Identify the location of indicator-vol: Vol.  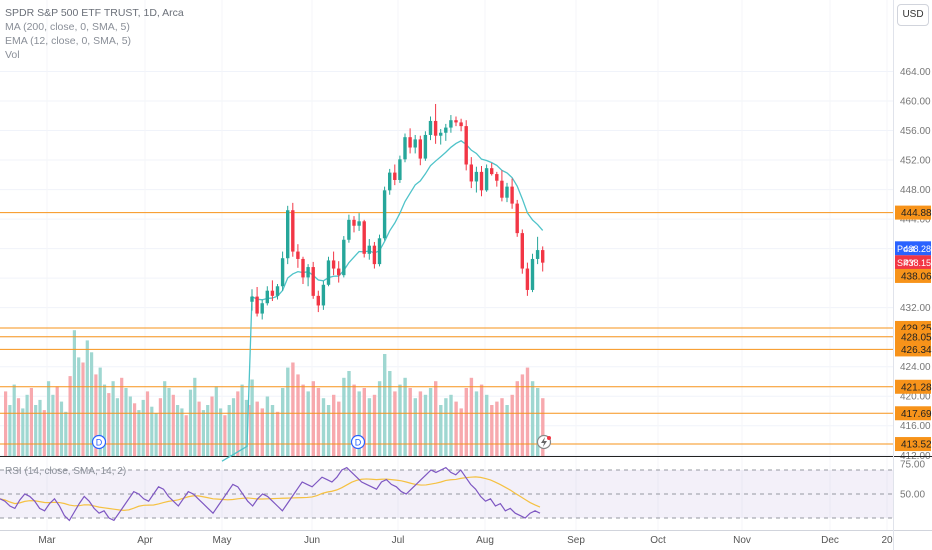
(12, 55).